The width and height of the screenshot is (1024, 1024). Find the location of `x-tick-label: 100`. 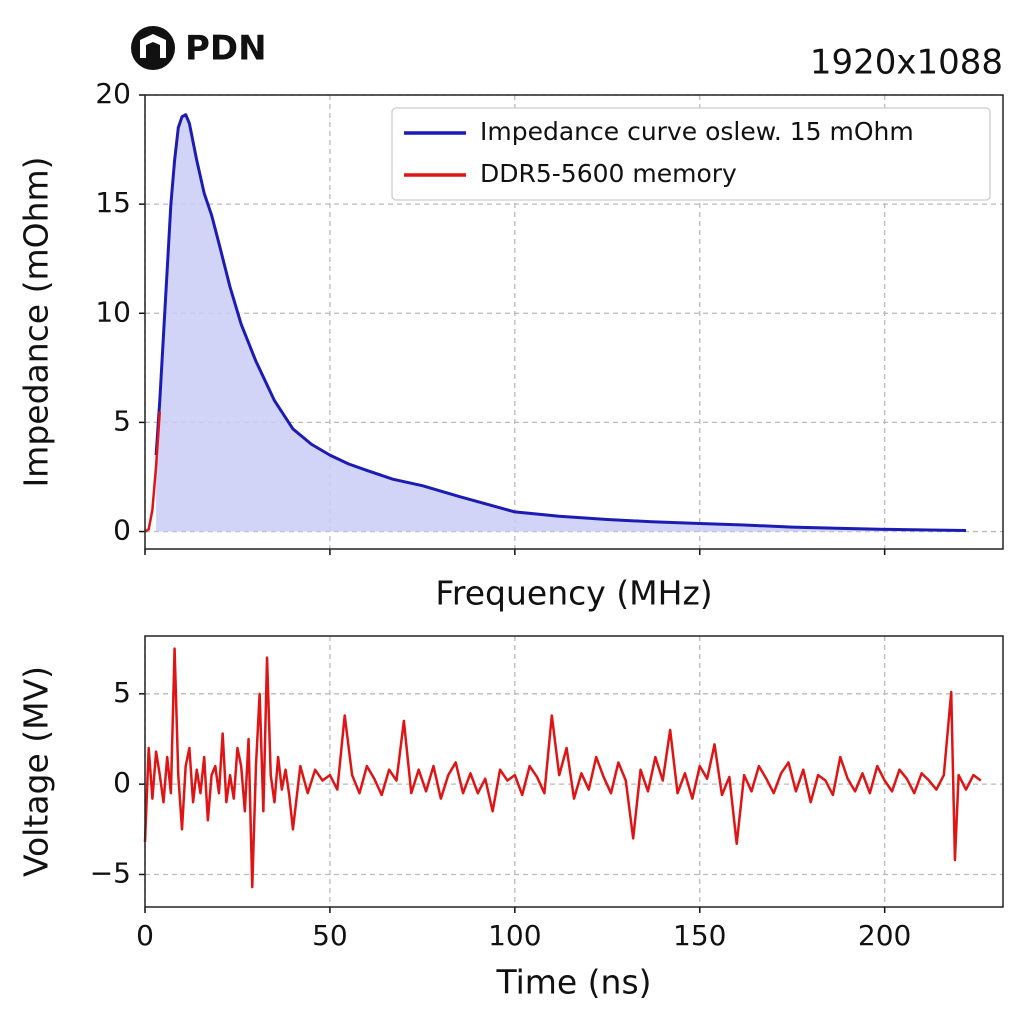

x-tick-label: 100 is located at coordinates (514, 935).